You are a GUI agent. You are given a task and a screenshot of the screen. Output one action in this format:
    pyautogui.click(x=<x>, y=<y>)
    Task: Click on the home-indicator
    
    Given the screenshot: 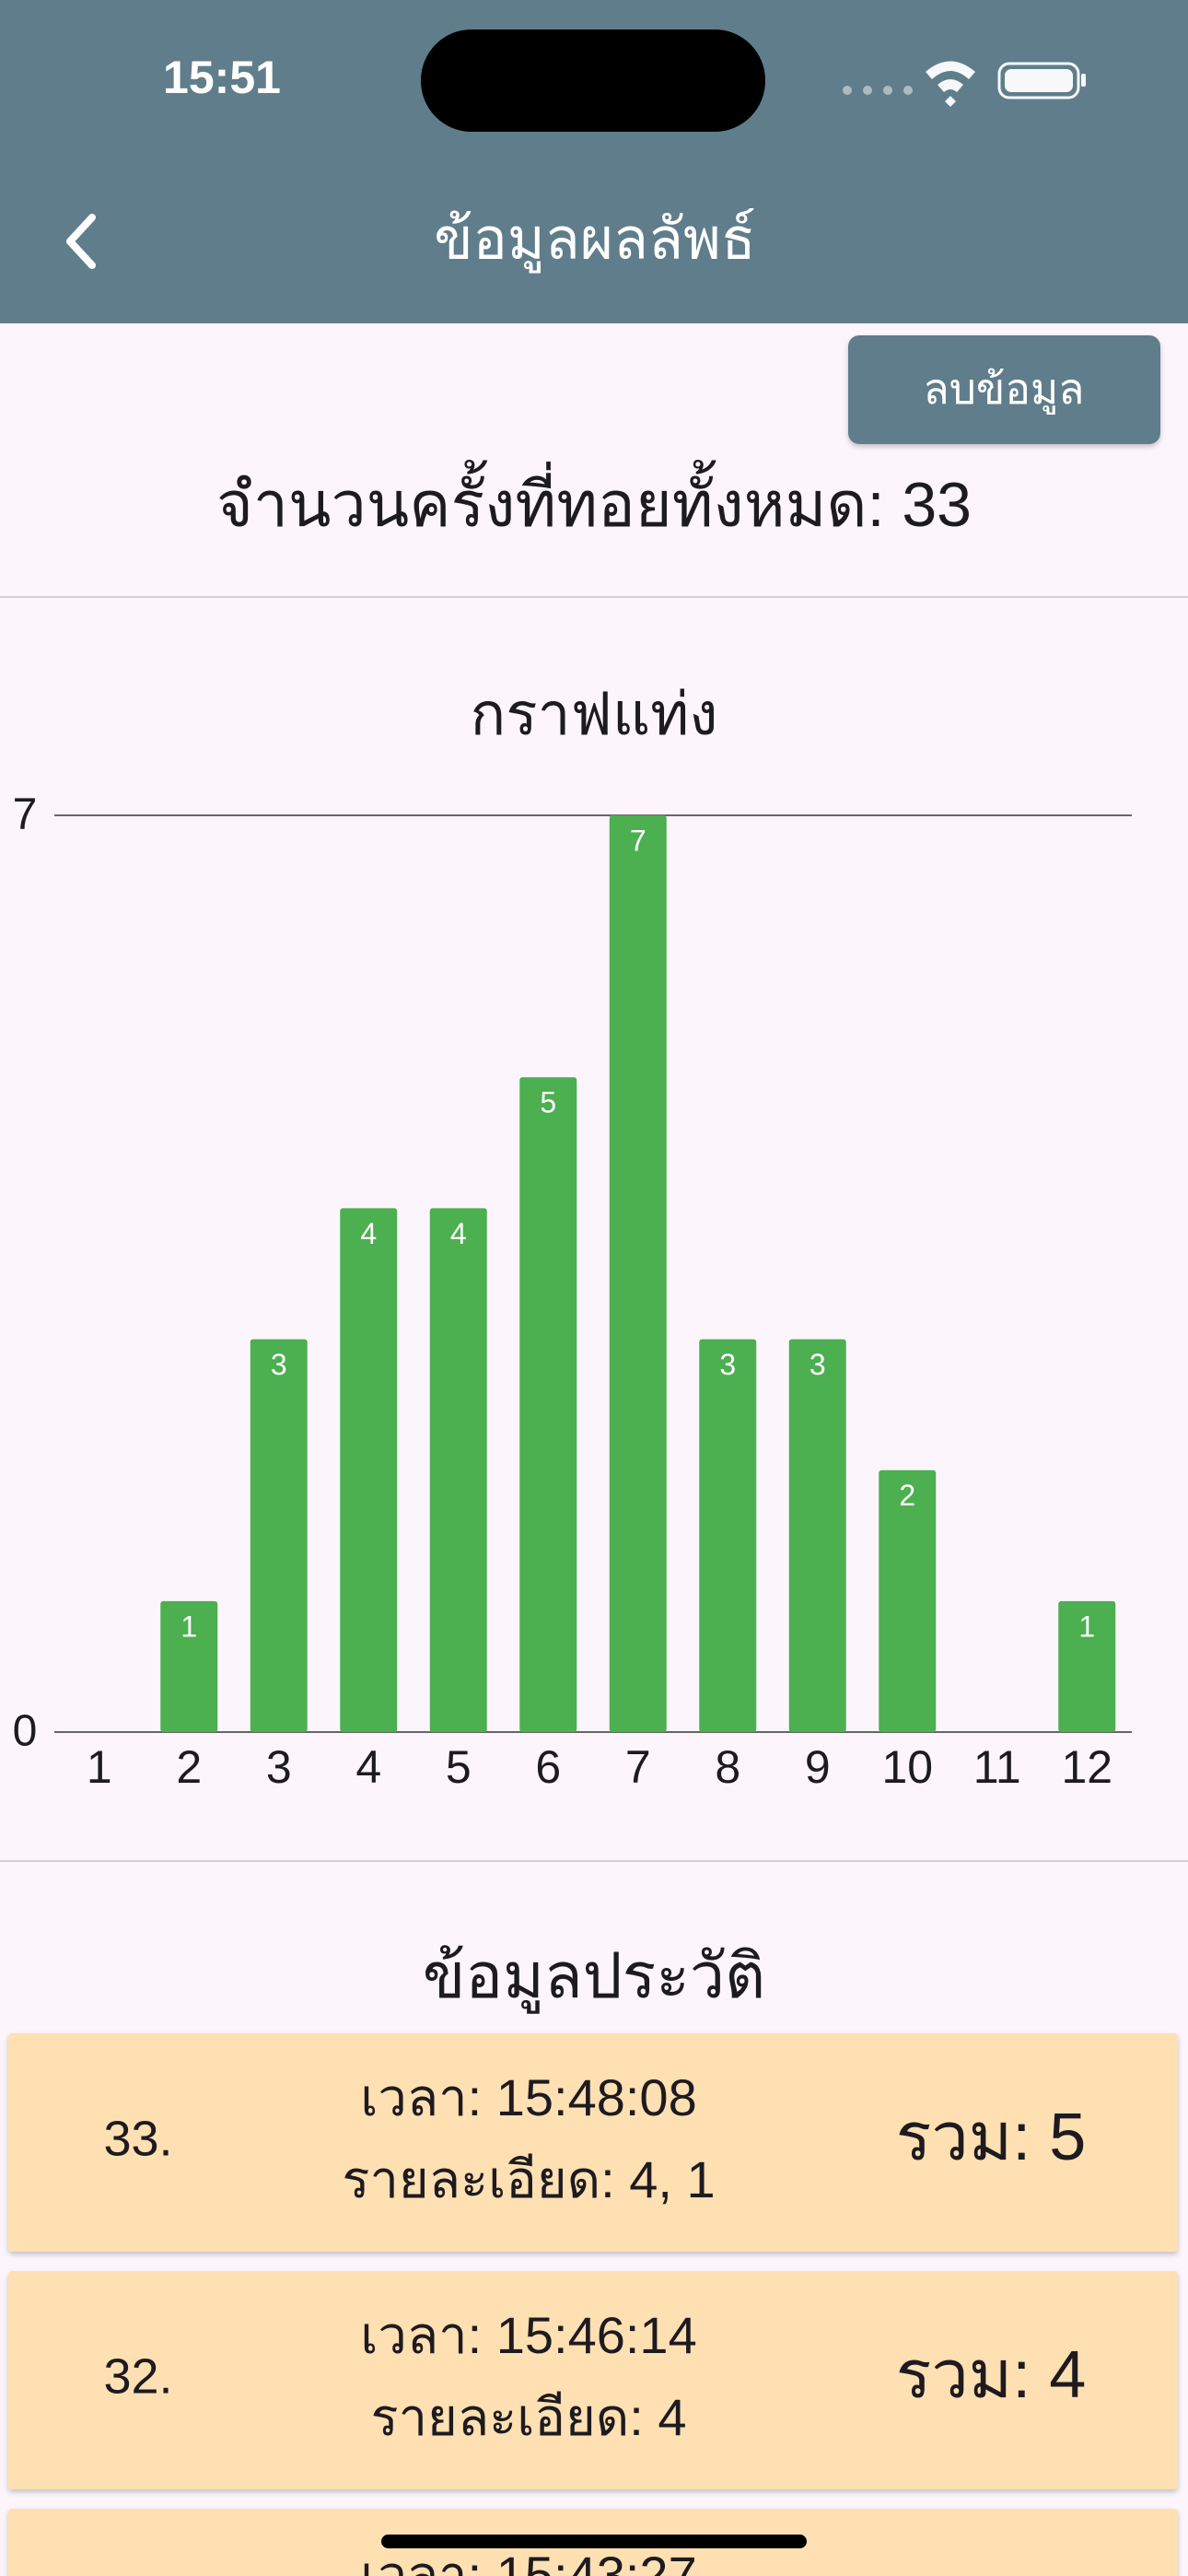 What is the action you would take?
    pyautogui.click(x=594, y=2541)
    